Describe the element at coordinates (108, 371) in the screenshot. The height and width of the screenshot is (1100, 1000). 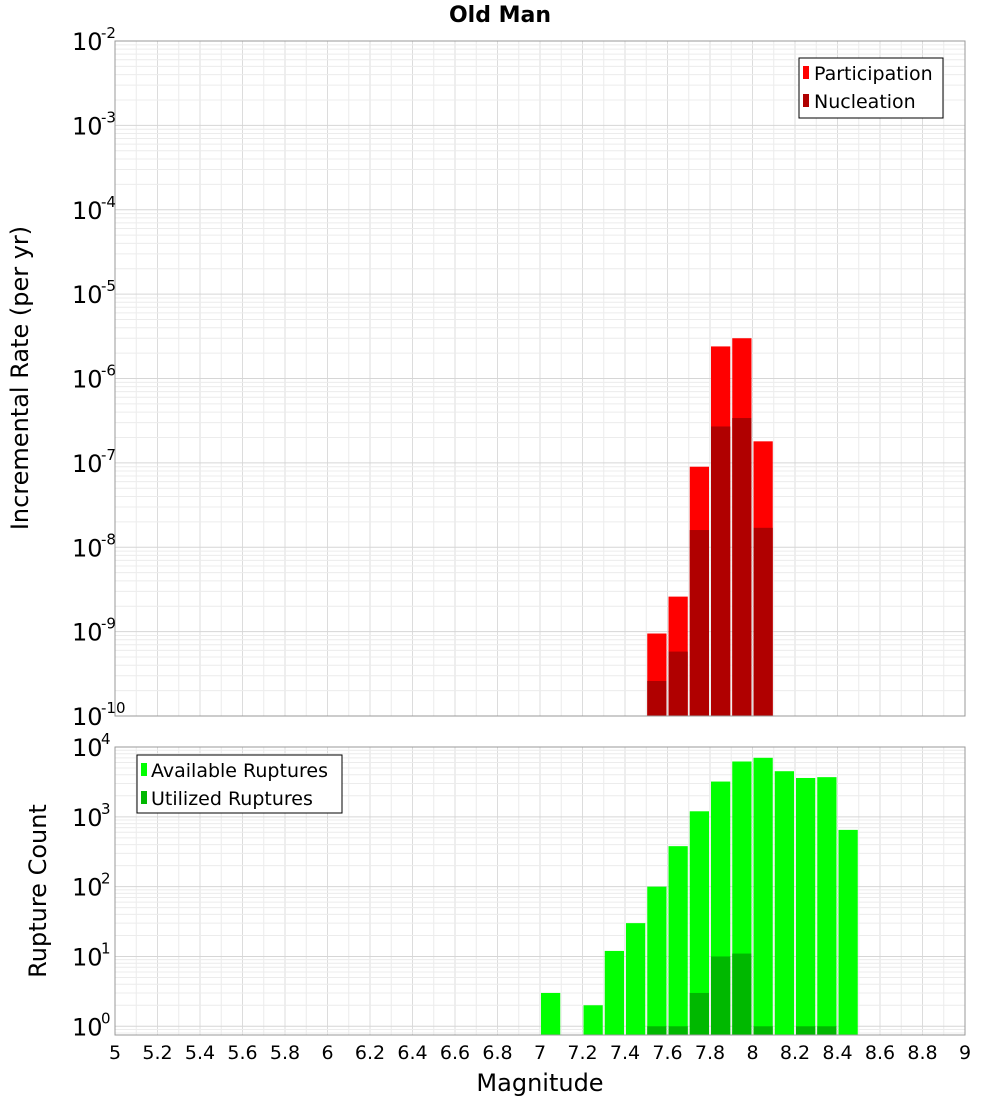
I see `y-tick-label-exponent: -6` at that location.